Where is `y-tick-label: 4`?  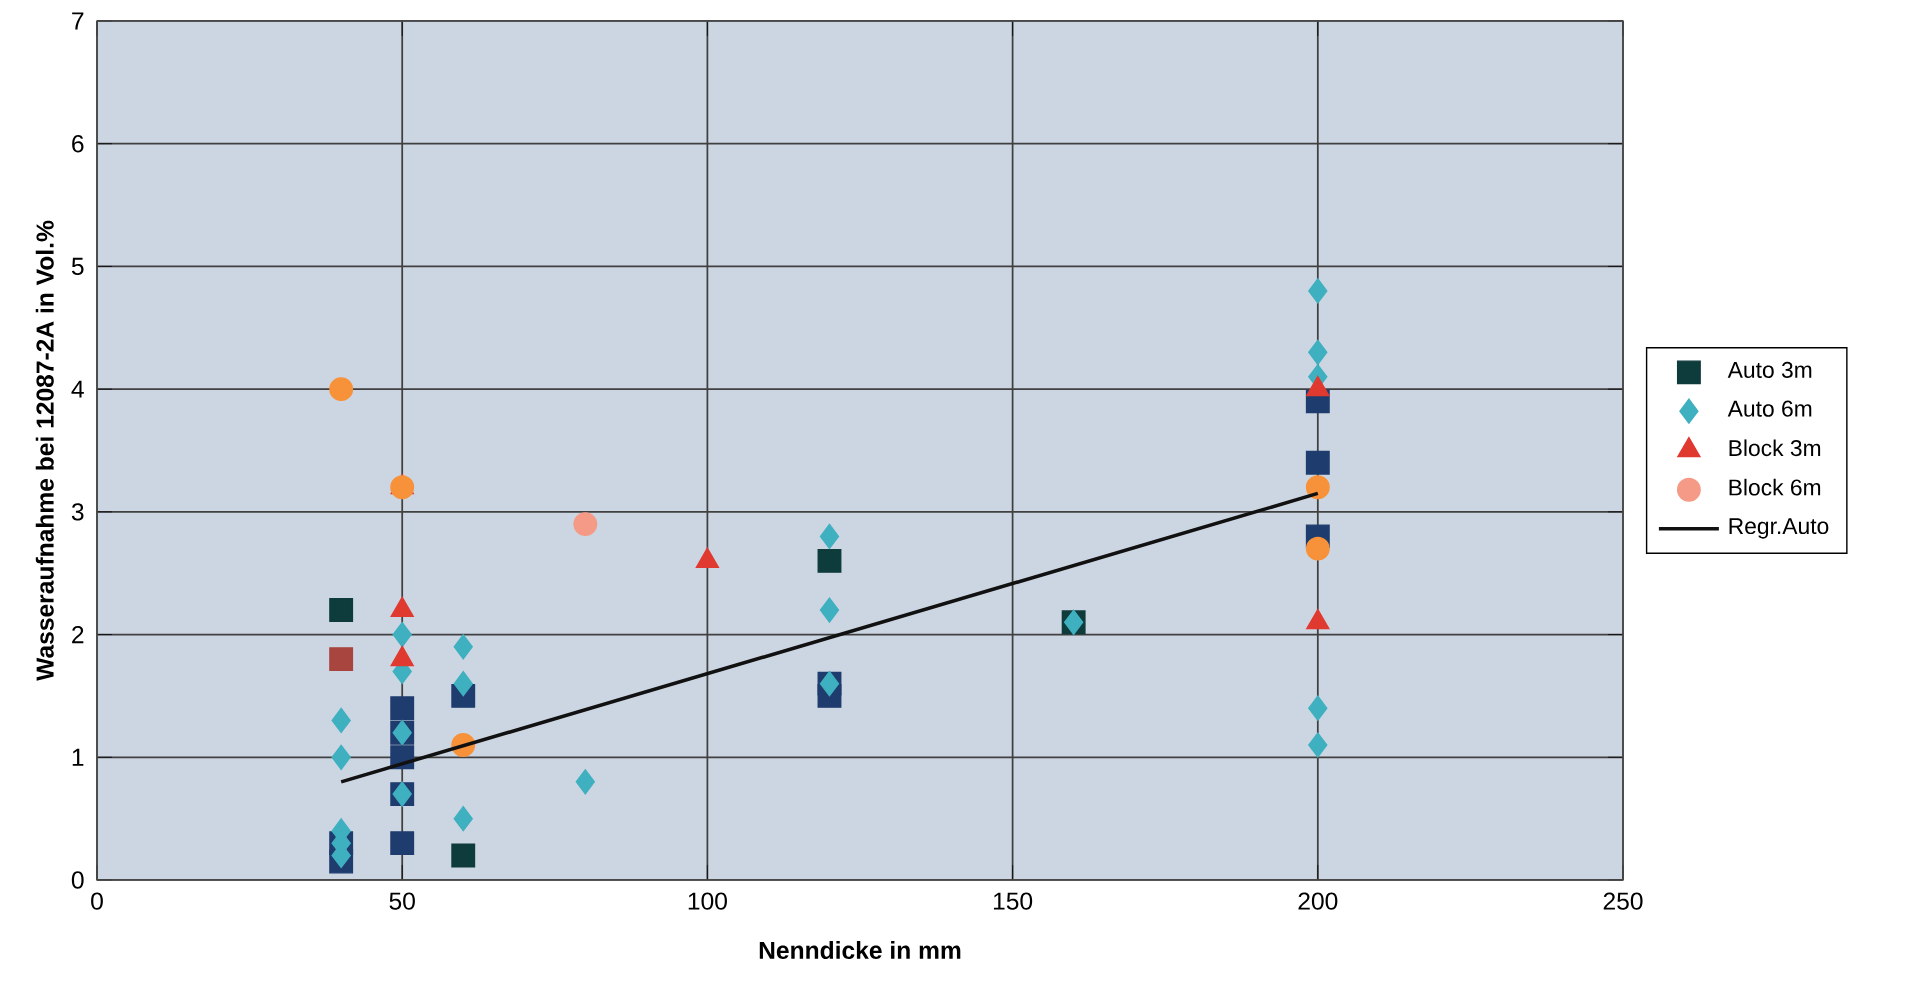 y-tick-label: 4 is located at coordinates (77, 389).